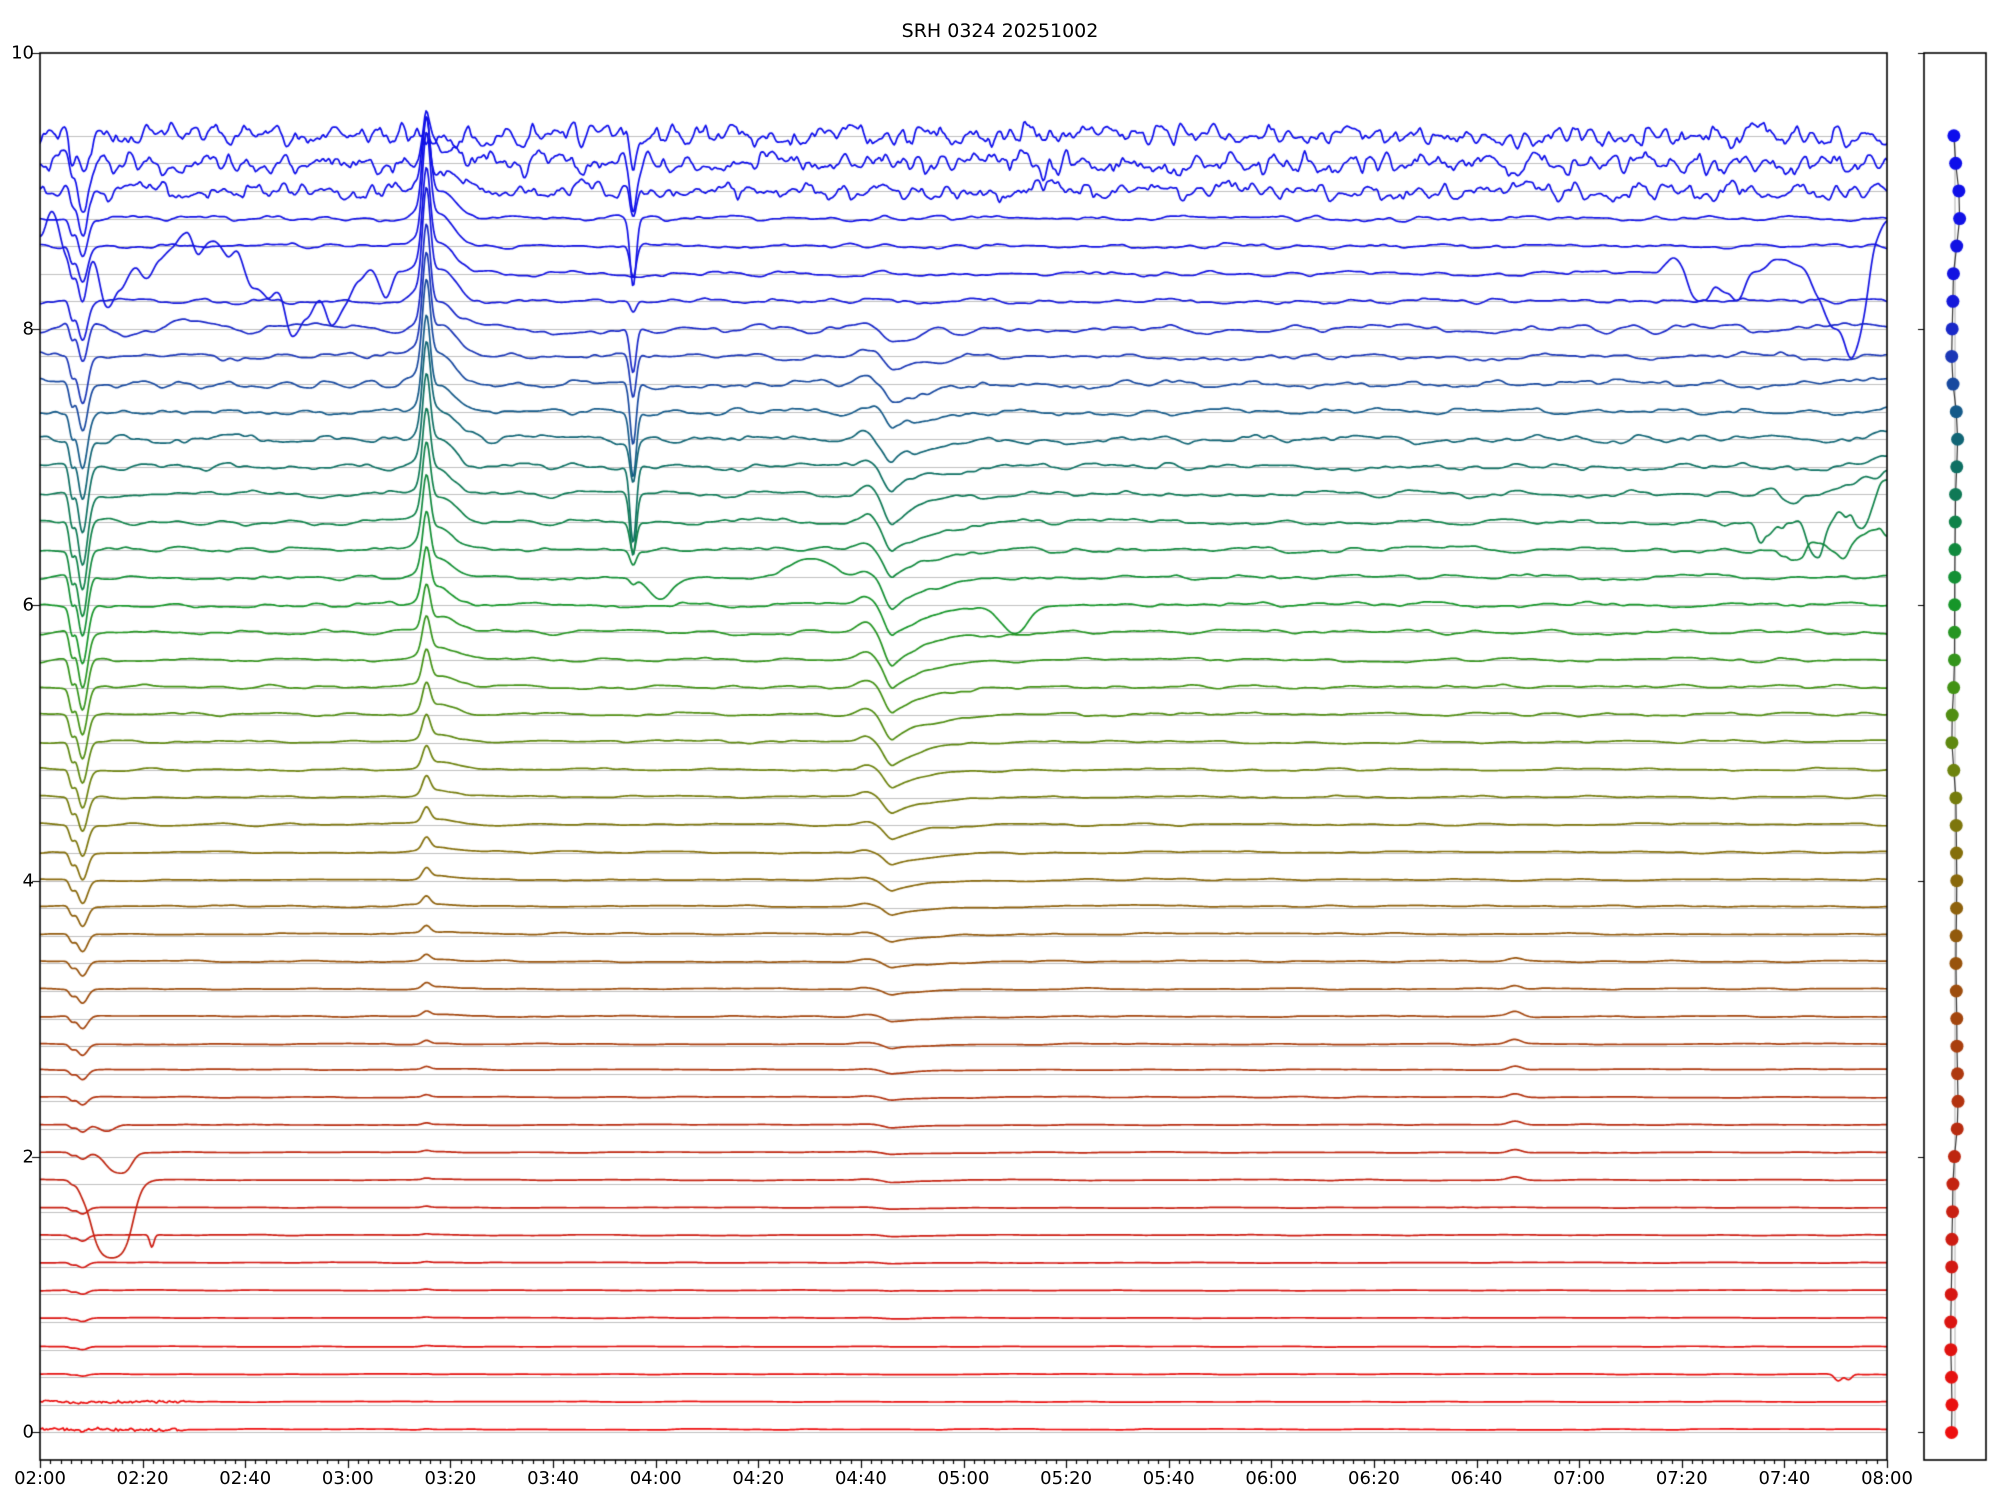  I want to click on x-tick-label: 06:00, so click(1271, 1478).